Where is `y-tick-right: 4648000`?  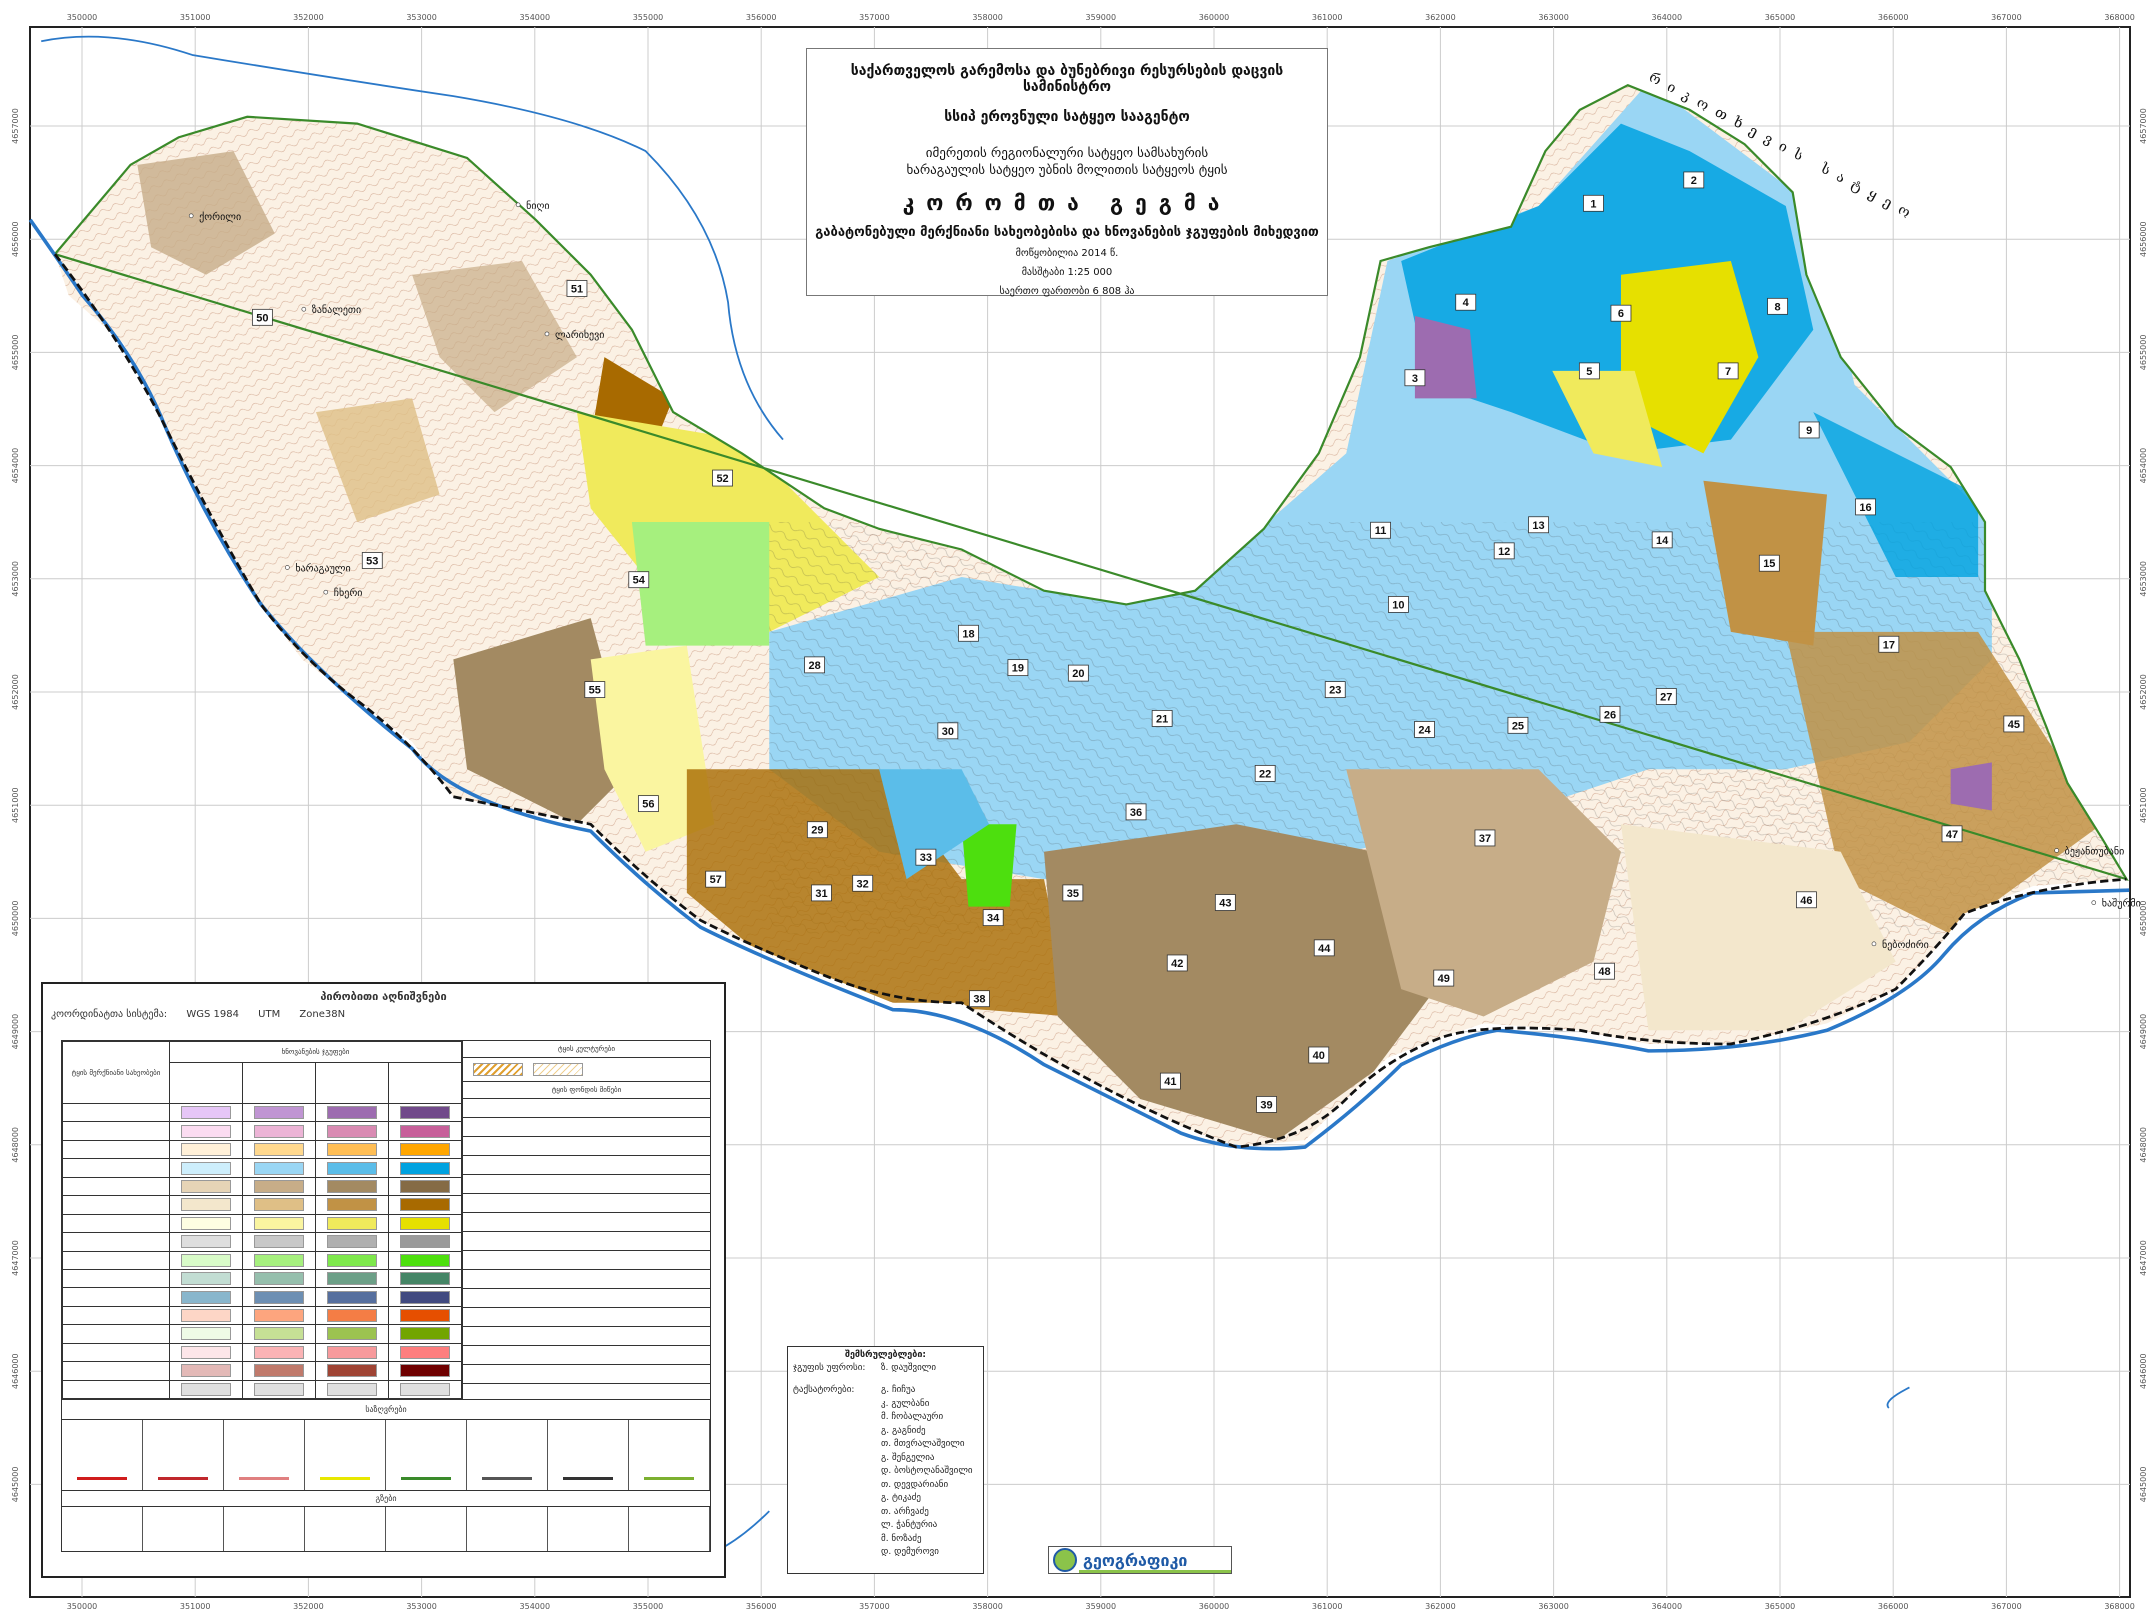 y-tick-right: 4648000 is located at coordinates (2143, 1145).